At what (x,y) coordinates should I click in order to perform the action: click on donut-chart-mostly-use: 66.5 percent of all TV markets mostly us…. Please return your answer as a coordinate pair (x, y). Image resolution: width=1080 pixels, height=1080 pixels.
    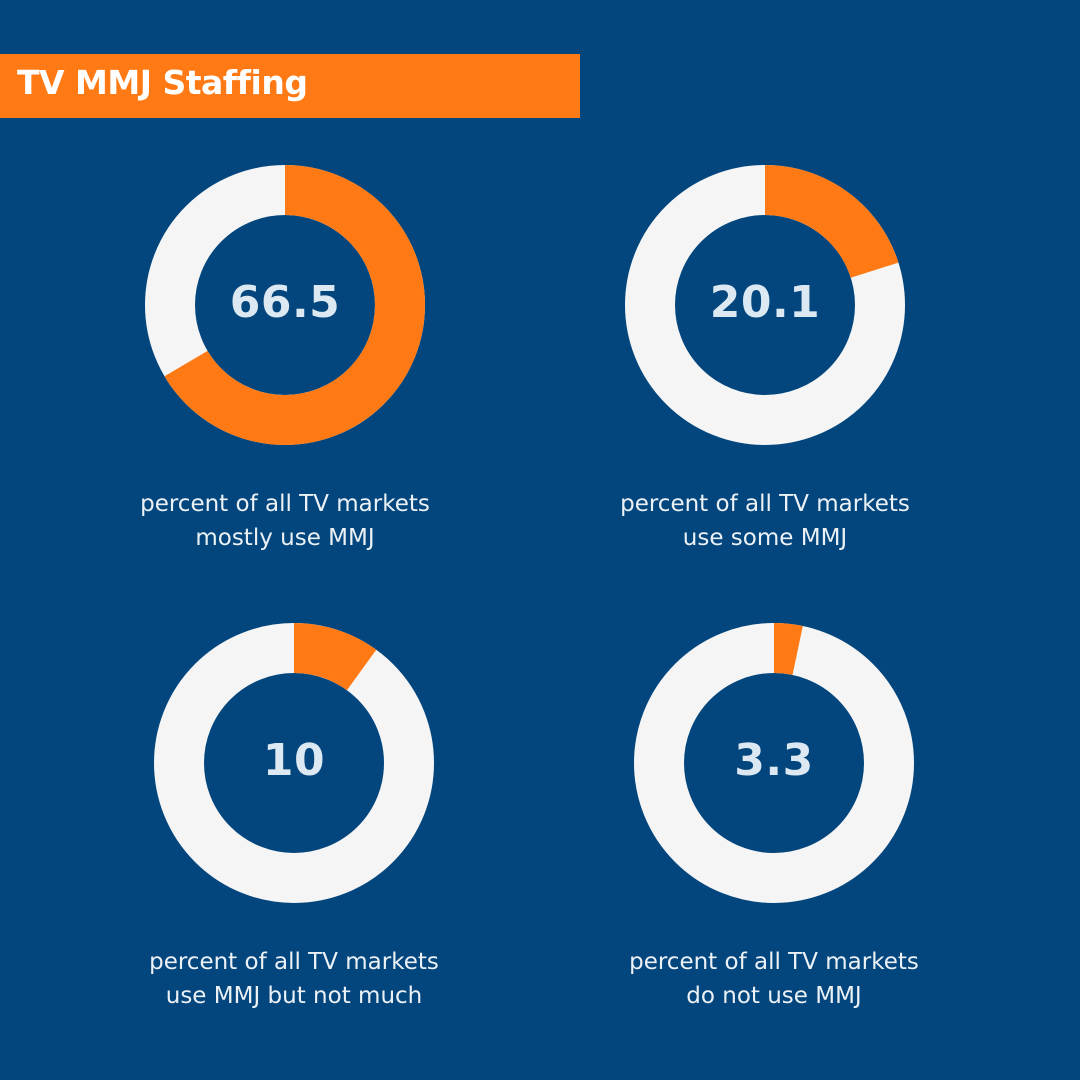
    Looking at the image, I should click on (285, 365).